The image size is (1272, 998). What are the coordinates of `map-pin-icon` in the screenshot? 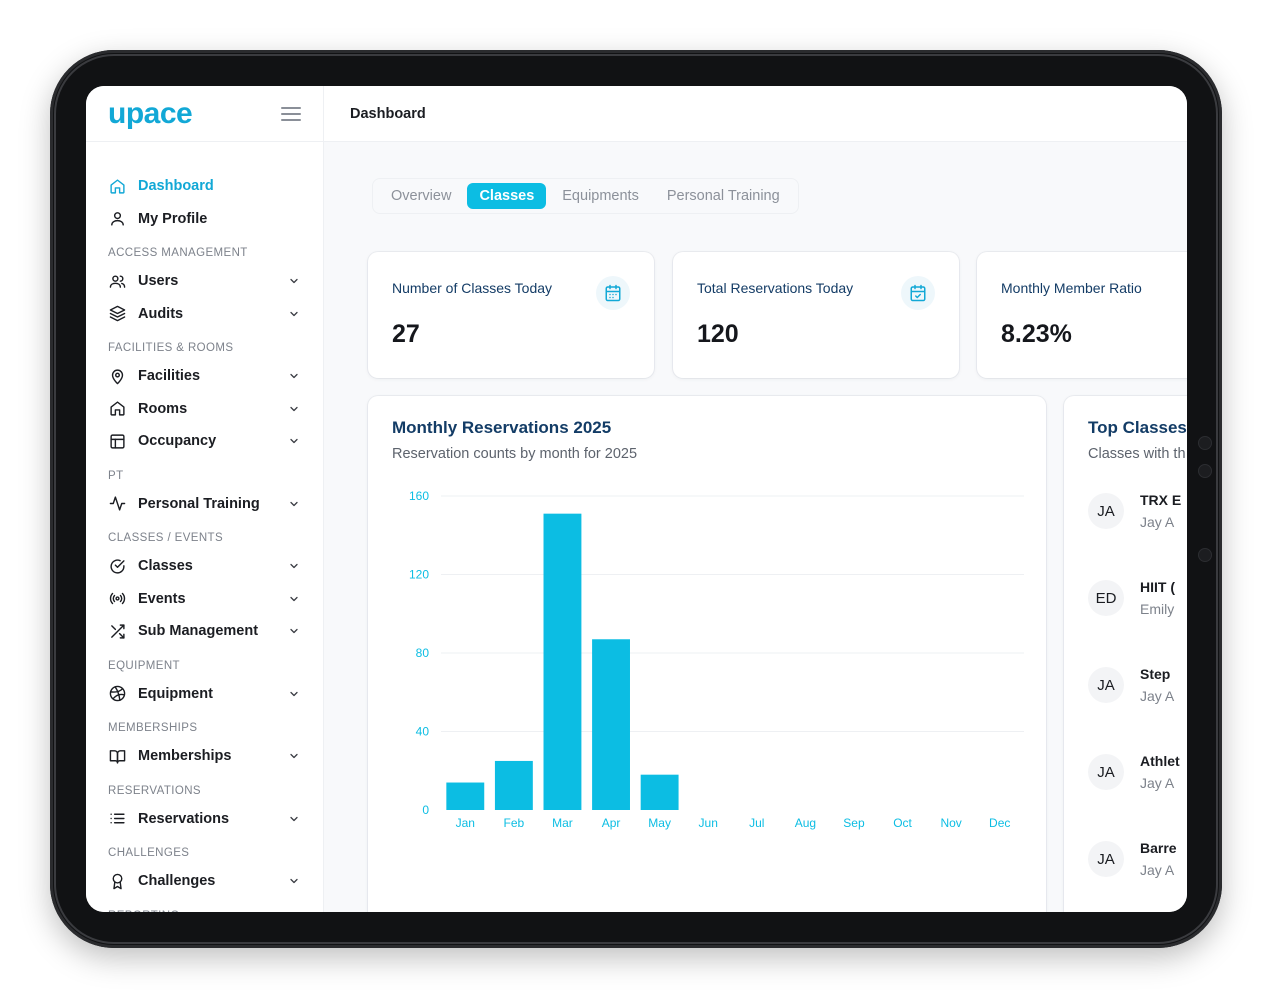 It's located at (117, 376).